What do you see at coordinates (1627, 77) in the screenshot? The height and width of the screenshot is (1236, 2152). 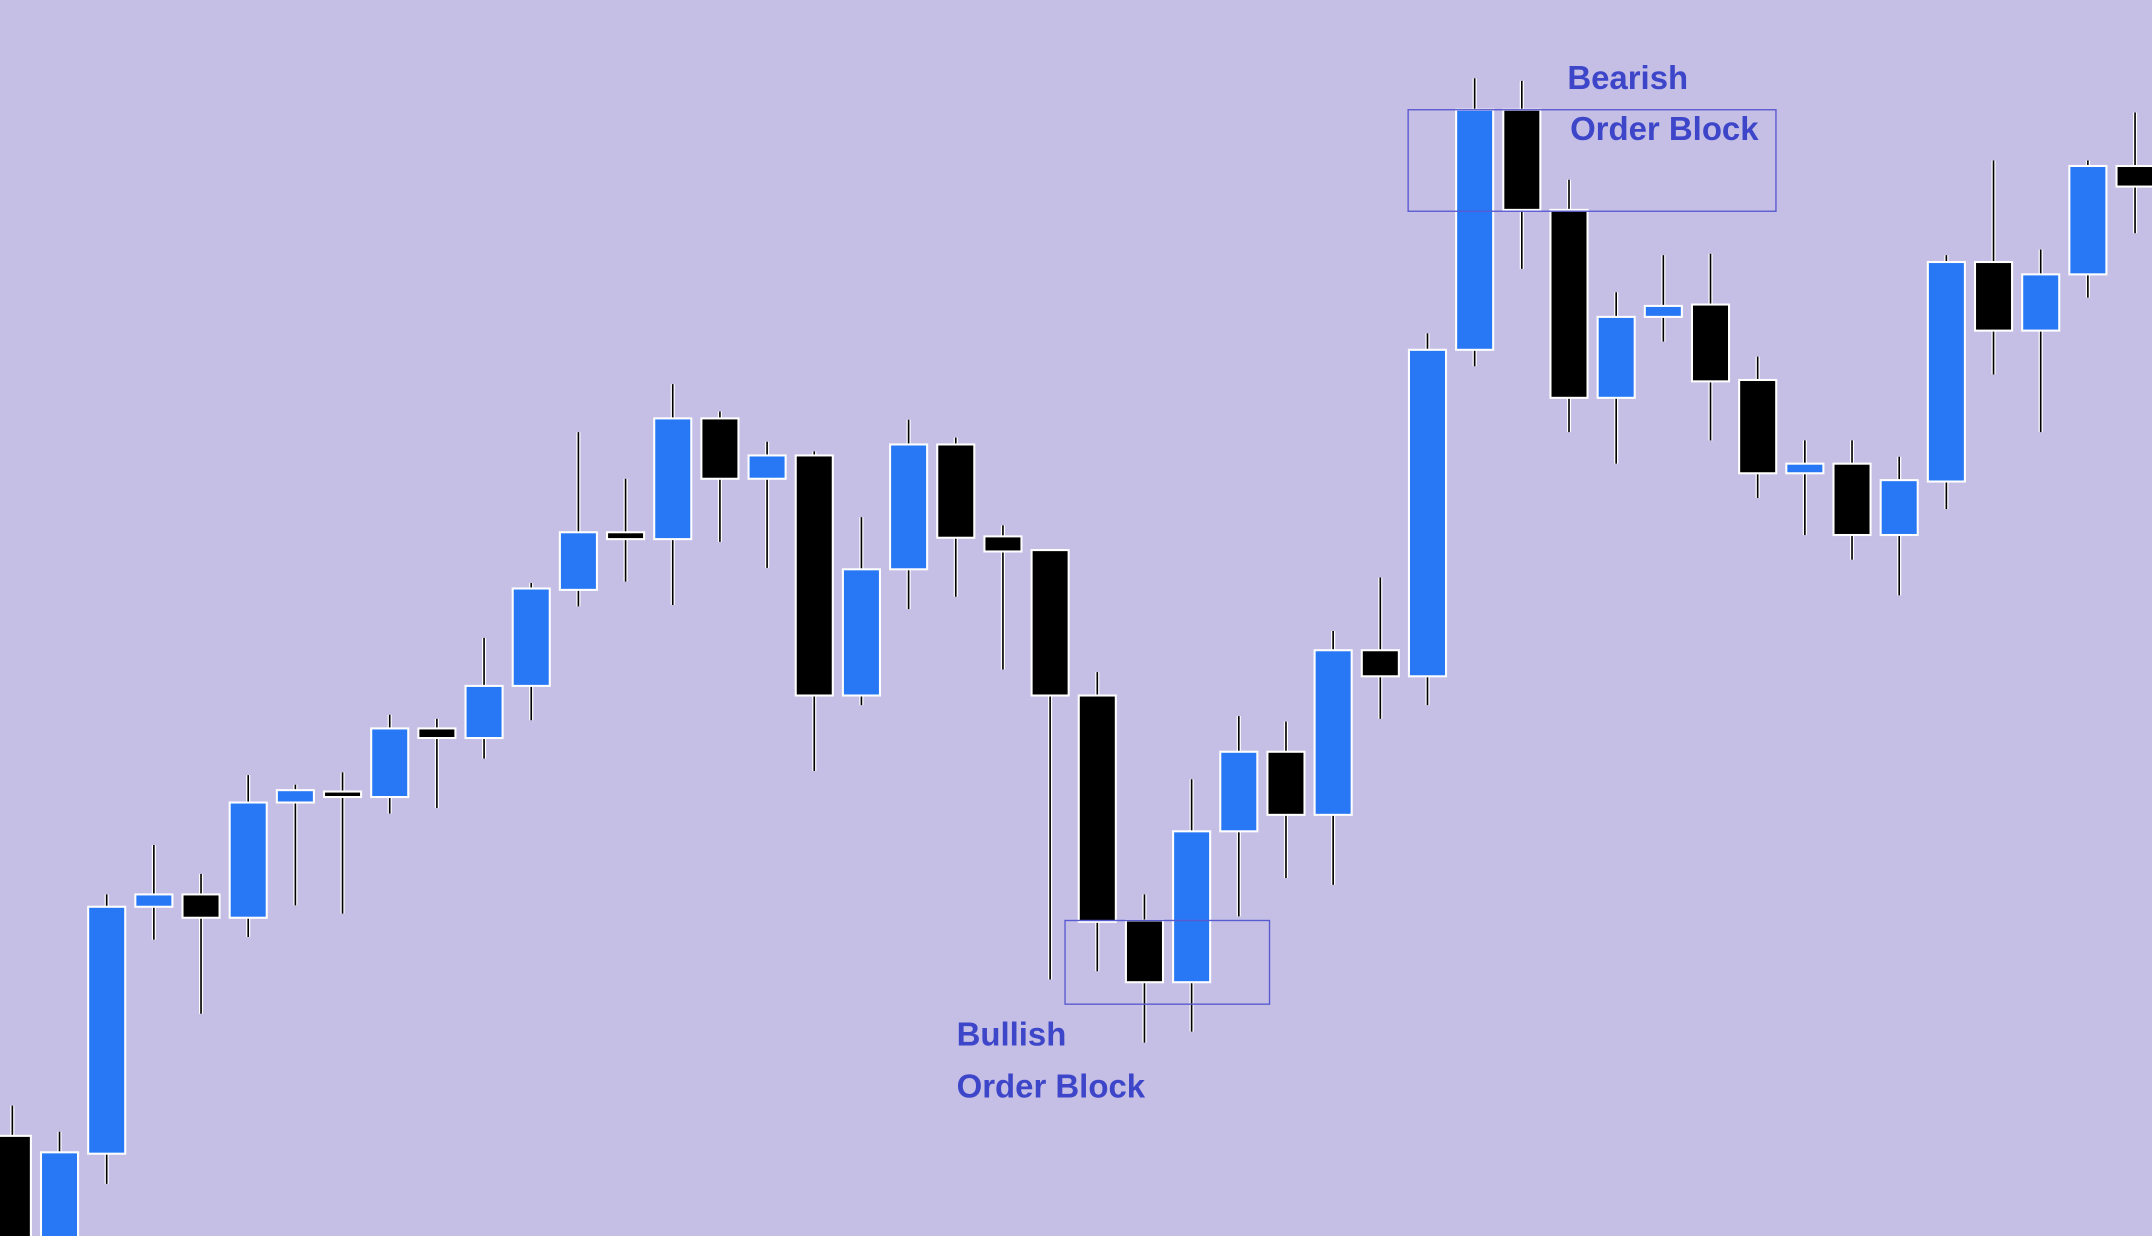 I see `annotation: Bearish` at bounding box center [1627, 77].